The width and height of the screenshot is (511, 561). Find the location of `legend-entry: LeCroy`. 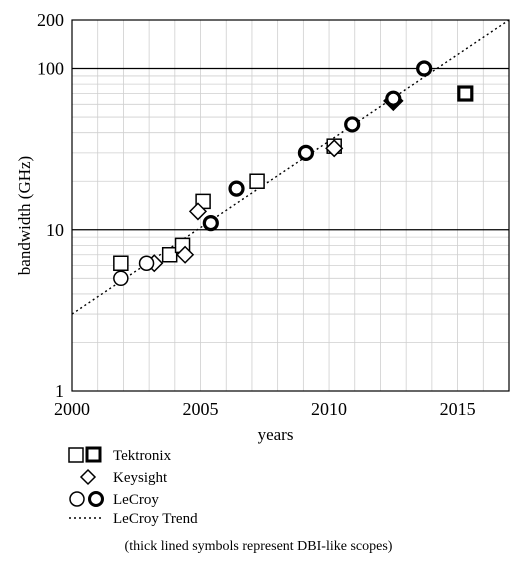

legend-entry: LeCroy is located at coordinates (114, 499).